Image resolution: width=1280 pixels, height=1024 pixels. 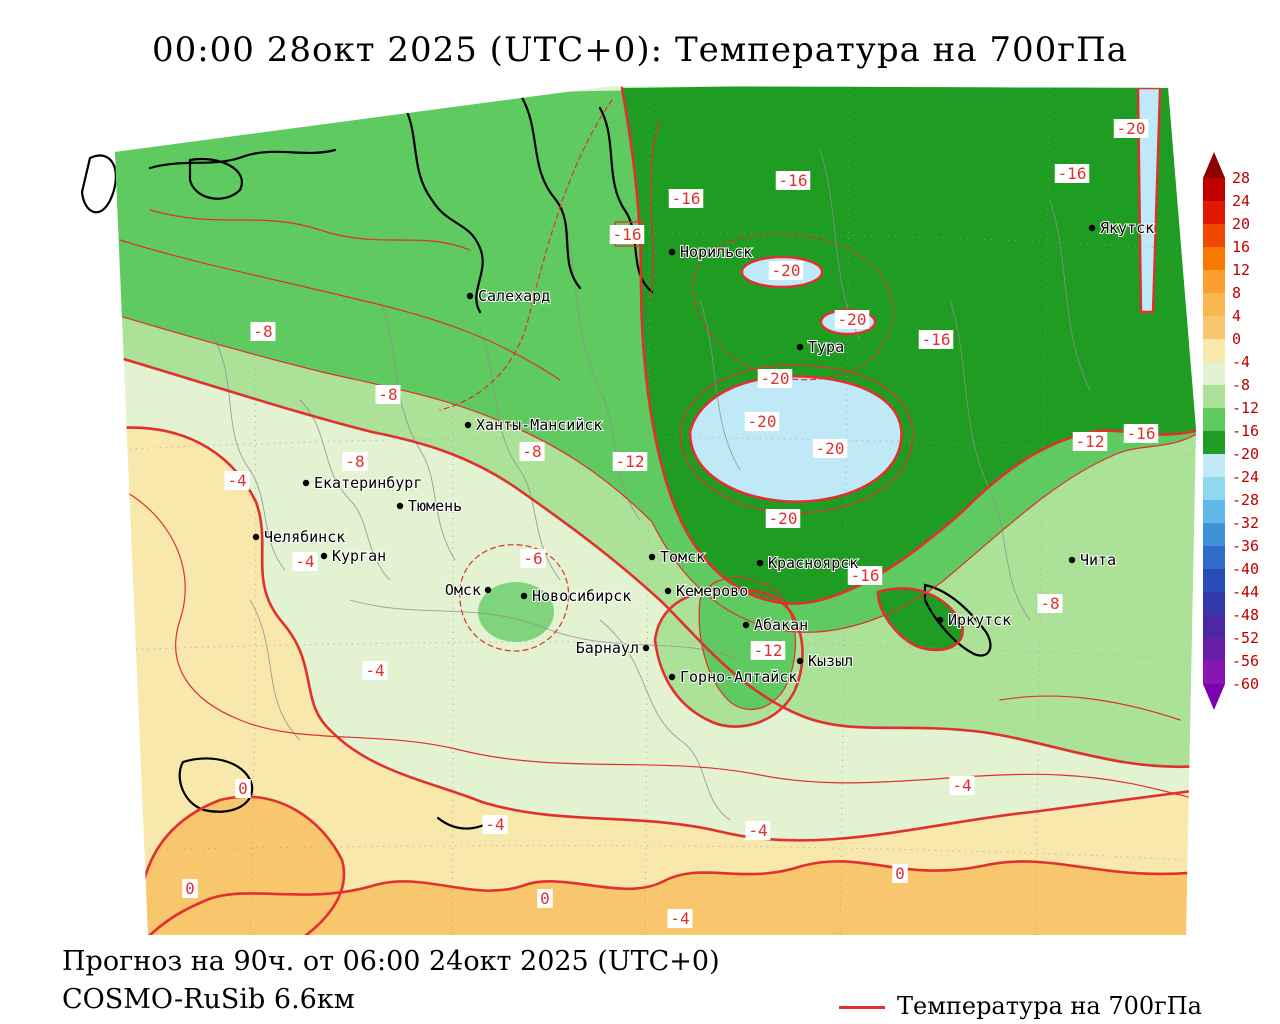 What do you see at coordinates (793, 307) in the screenshot?
I see `contour-minus18` at bounding box center [793, 307].